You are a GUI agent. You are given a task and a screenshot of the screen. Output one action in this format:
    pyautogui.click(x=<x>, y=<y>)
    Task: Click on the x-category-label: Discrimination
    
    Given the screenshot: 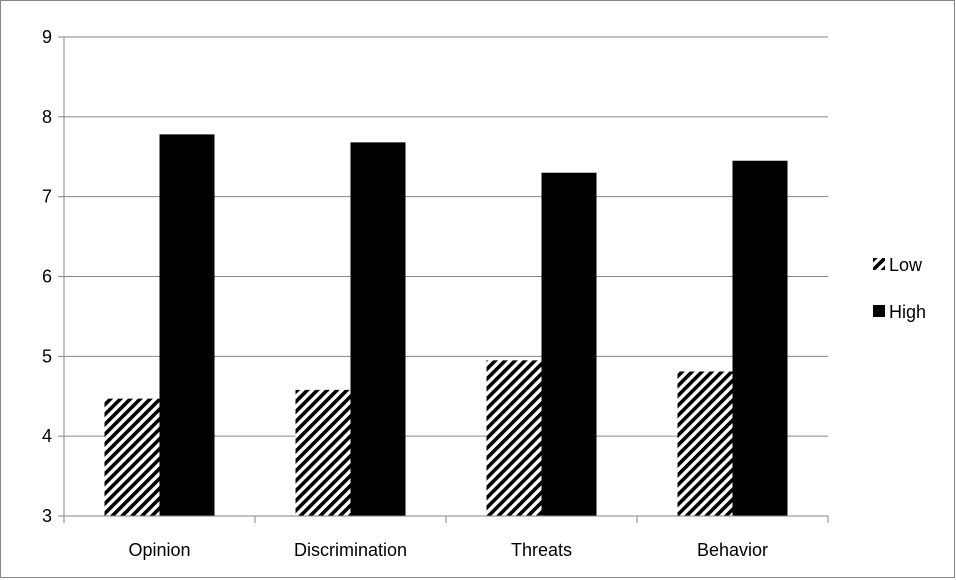 What is the action you would take?
    pyautogui.click(x=350, y=550)
    